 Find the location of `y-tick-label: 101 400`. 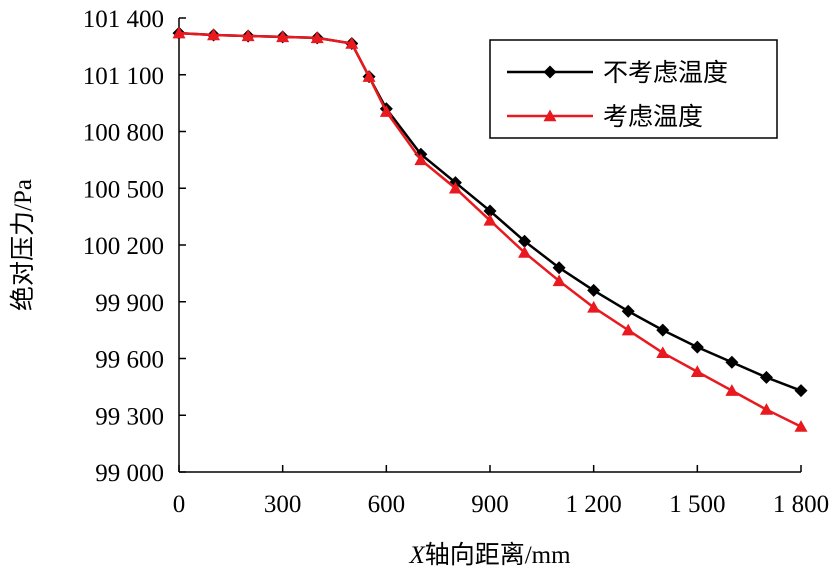

y-tick-label: 101 400 is located at coordinates (123, 19).